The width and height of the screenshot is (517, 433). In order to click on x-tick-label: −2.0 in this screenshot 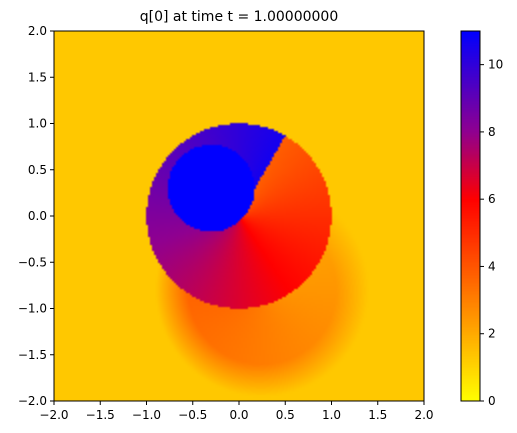, I will do `click(53, 415)`.